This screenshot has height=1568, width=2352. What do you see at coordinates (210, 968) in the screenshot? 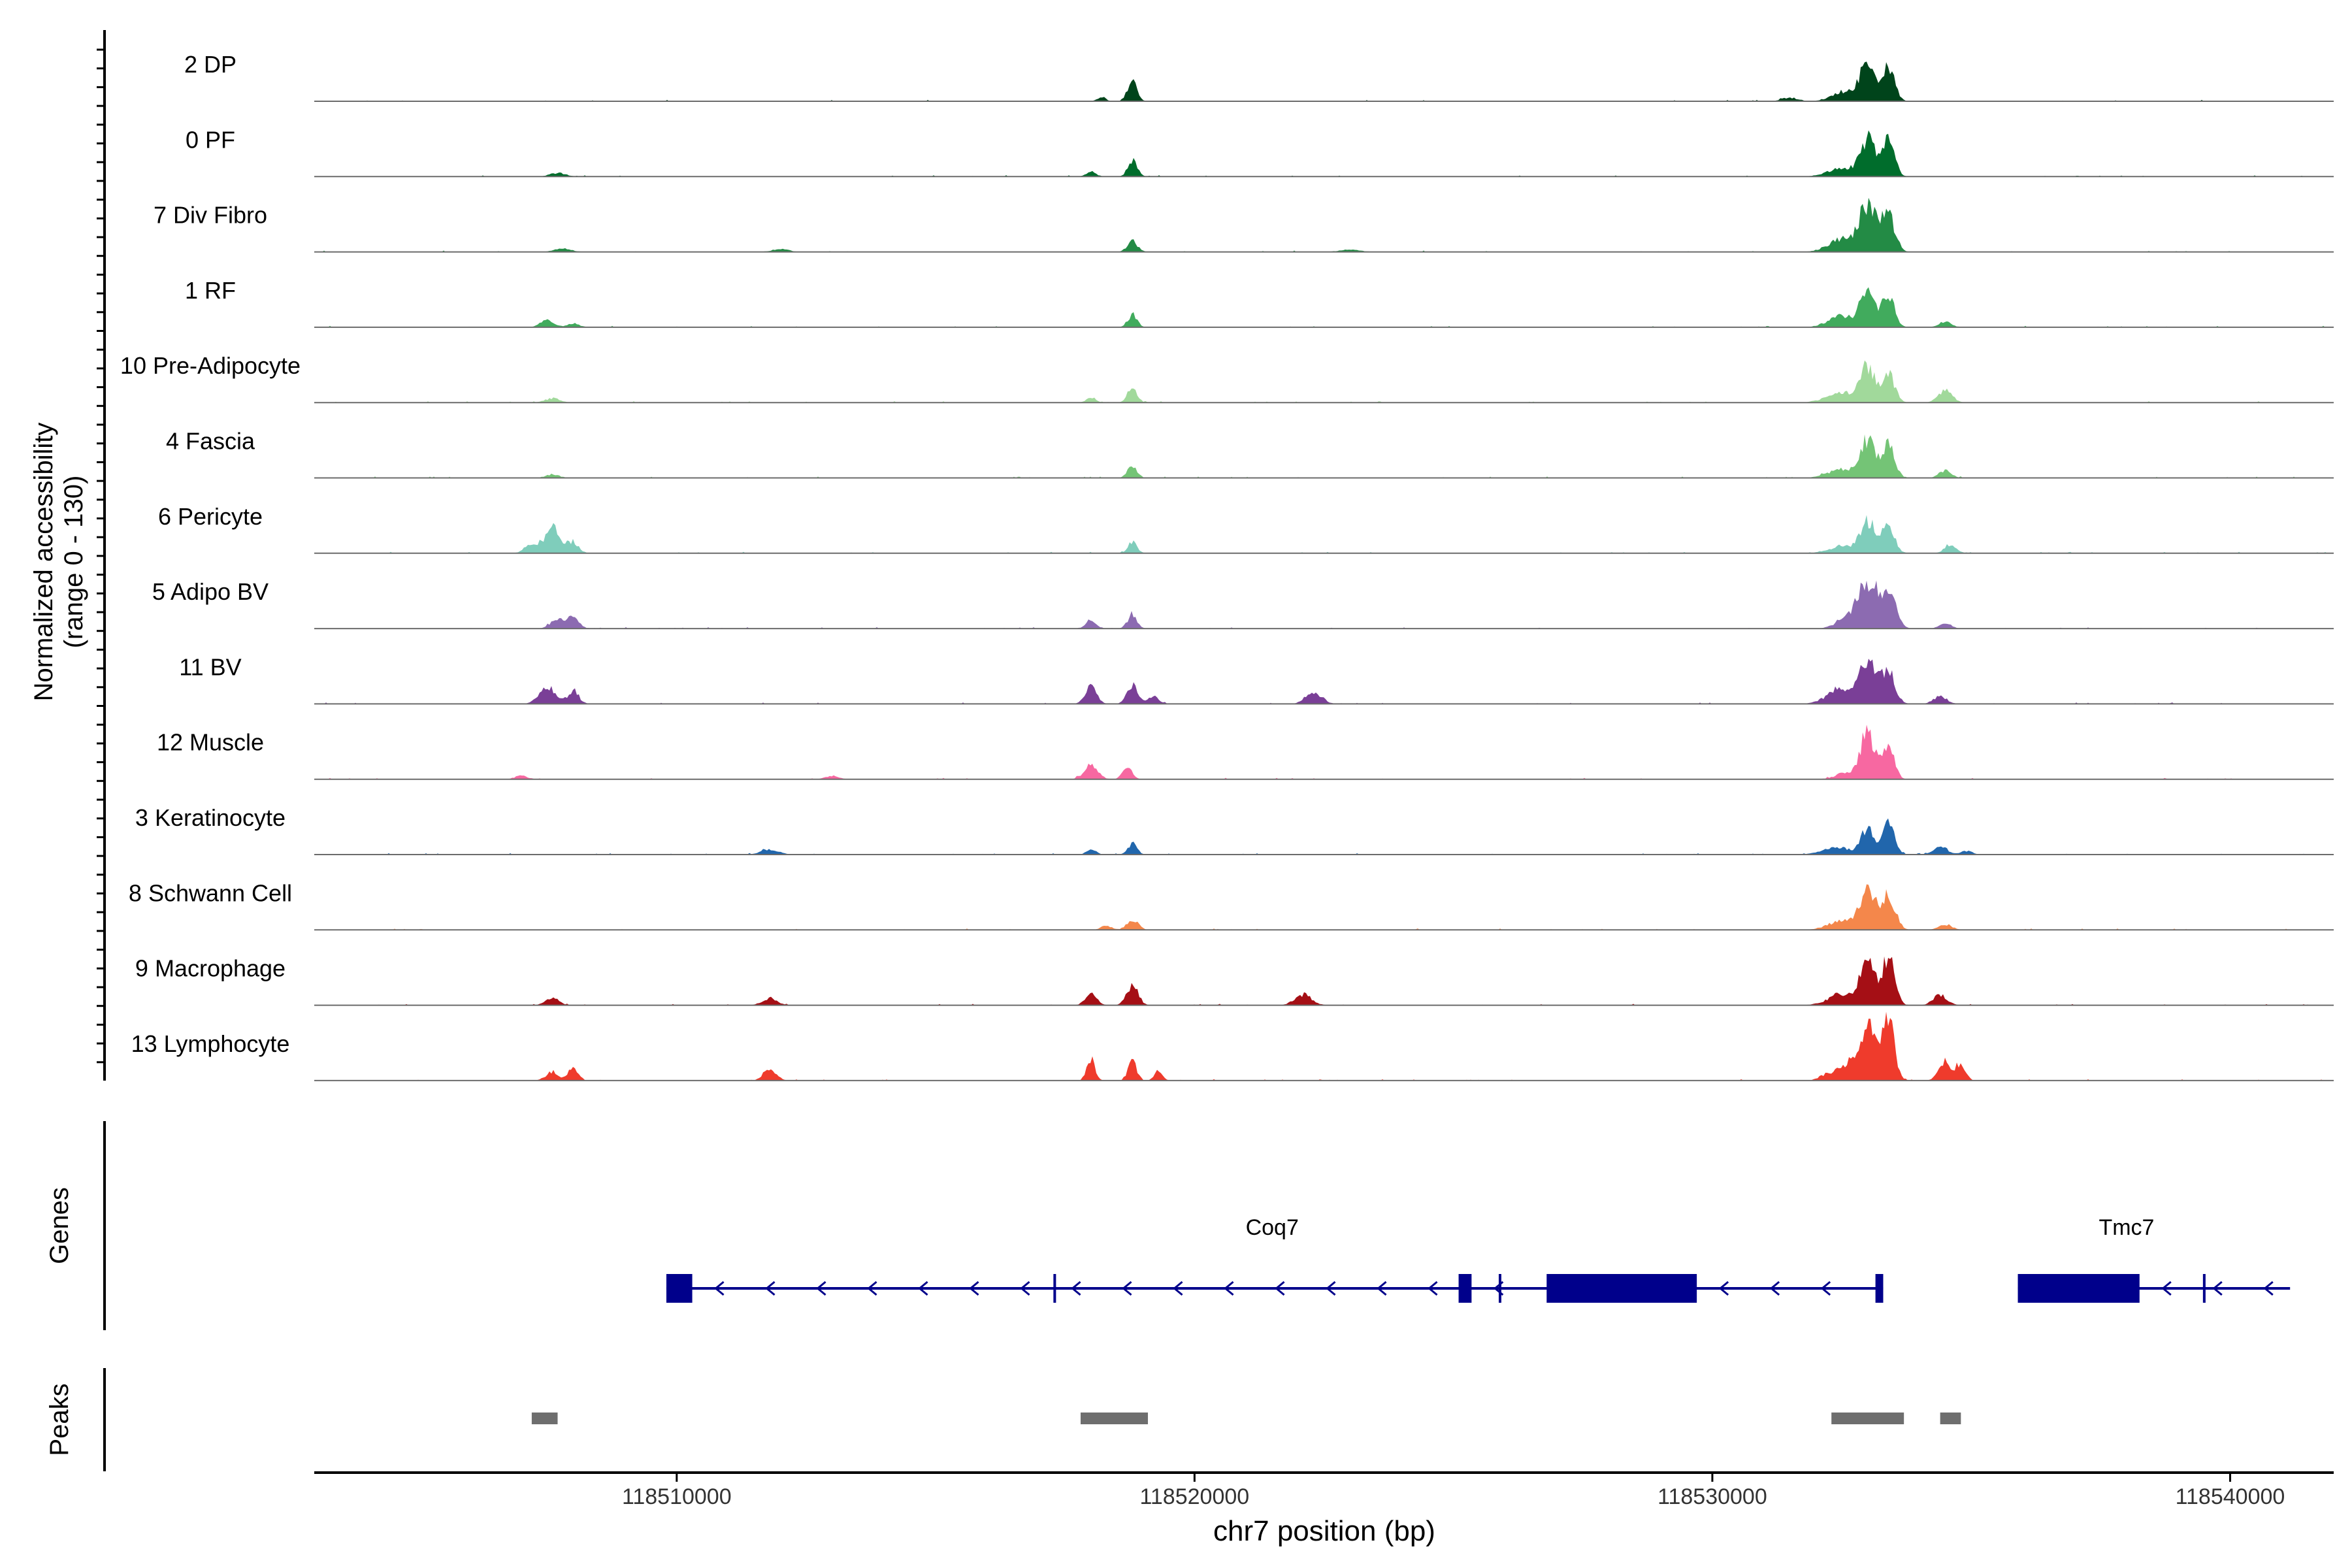
I see `track-label: 9 Macrophage` at bounding box center [210, 968].